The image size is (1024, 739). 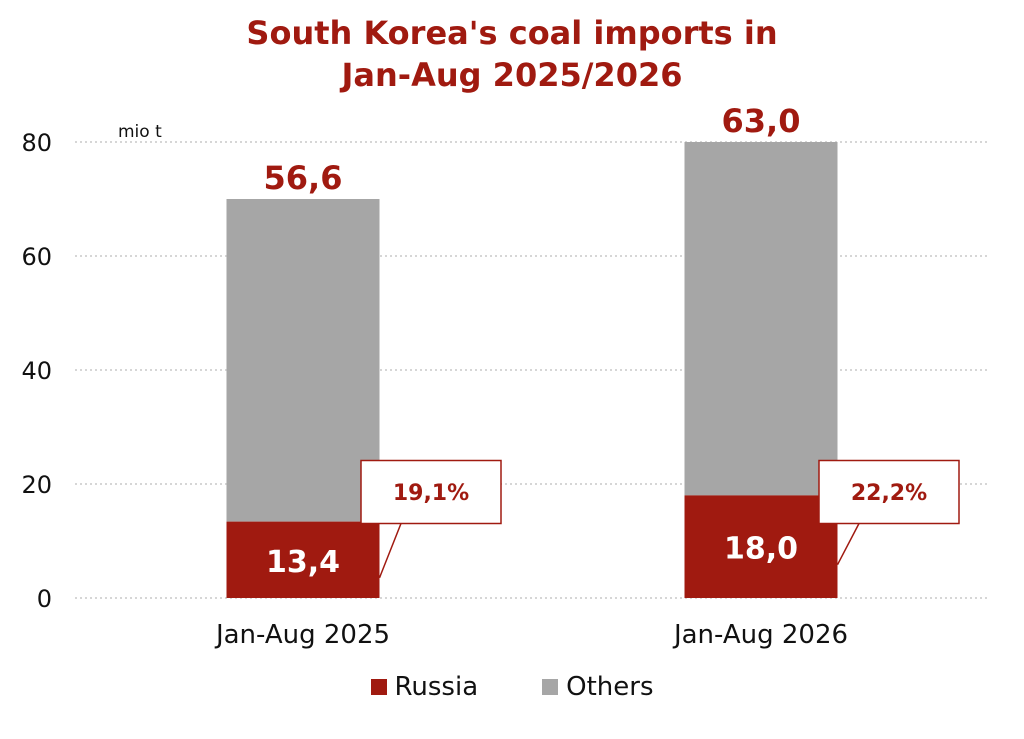 I want to click on legend-item-russia: Russia, so click(x=424, y=687).